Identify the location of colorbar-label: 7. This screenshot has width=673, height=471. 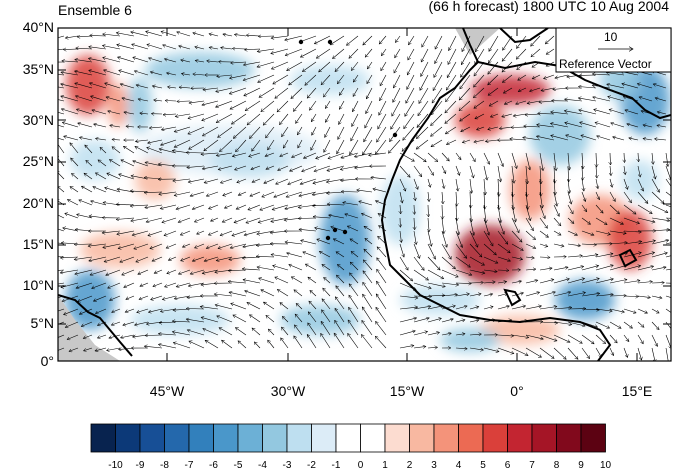
(532, 465).